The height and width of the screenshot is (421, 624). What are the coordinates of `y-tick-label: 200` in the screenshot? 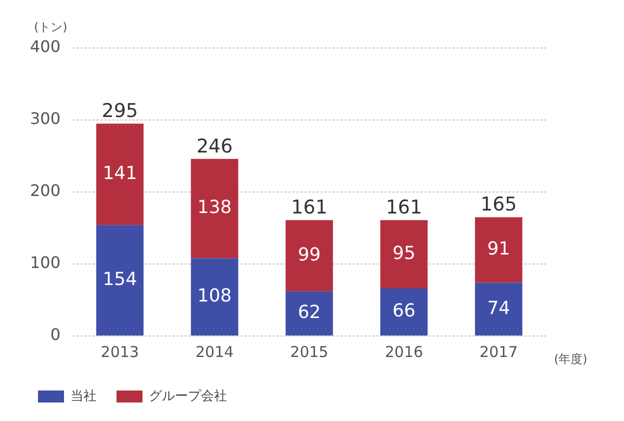 It's located at (45, 190).